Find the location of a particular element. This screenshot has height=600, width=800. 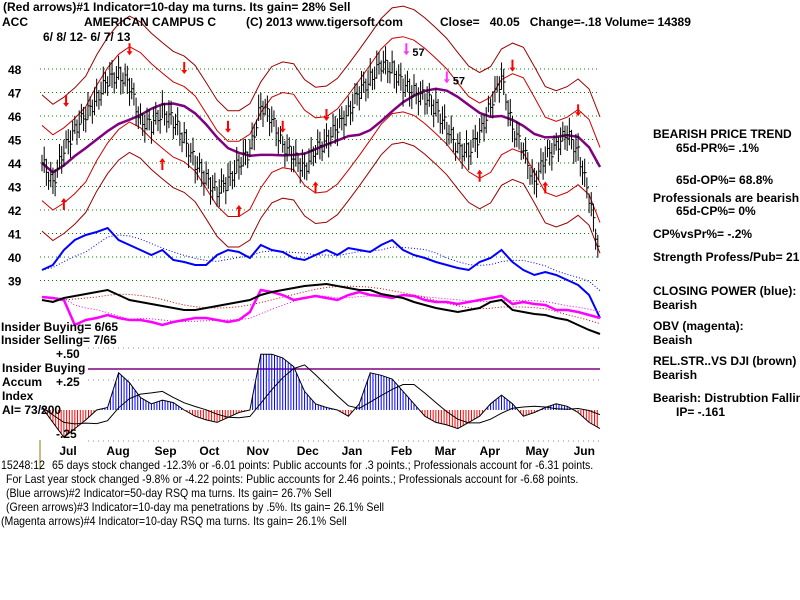

relstr-ma-line is located at coordinates (321, 305).